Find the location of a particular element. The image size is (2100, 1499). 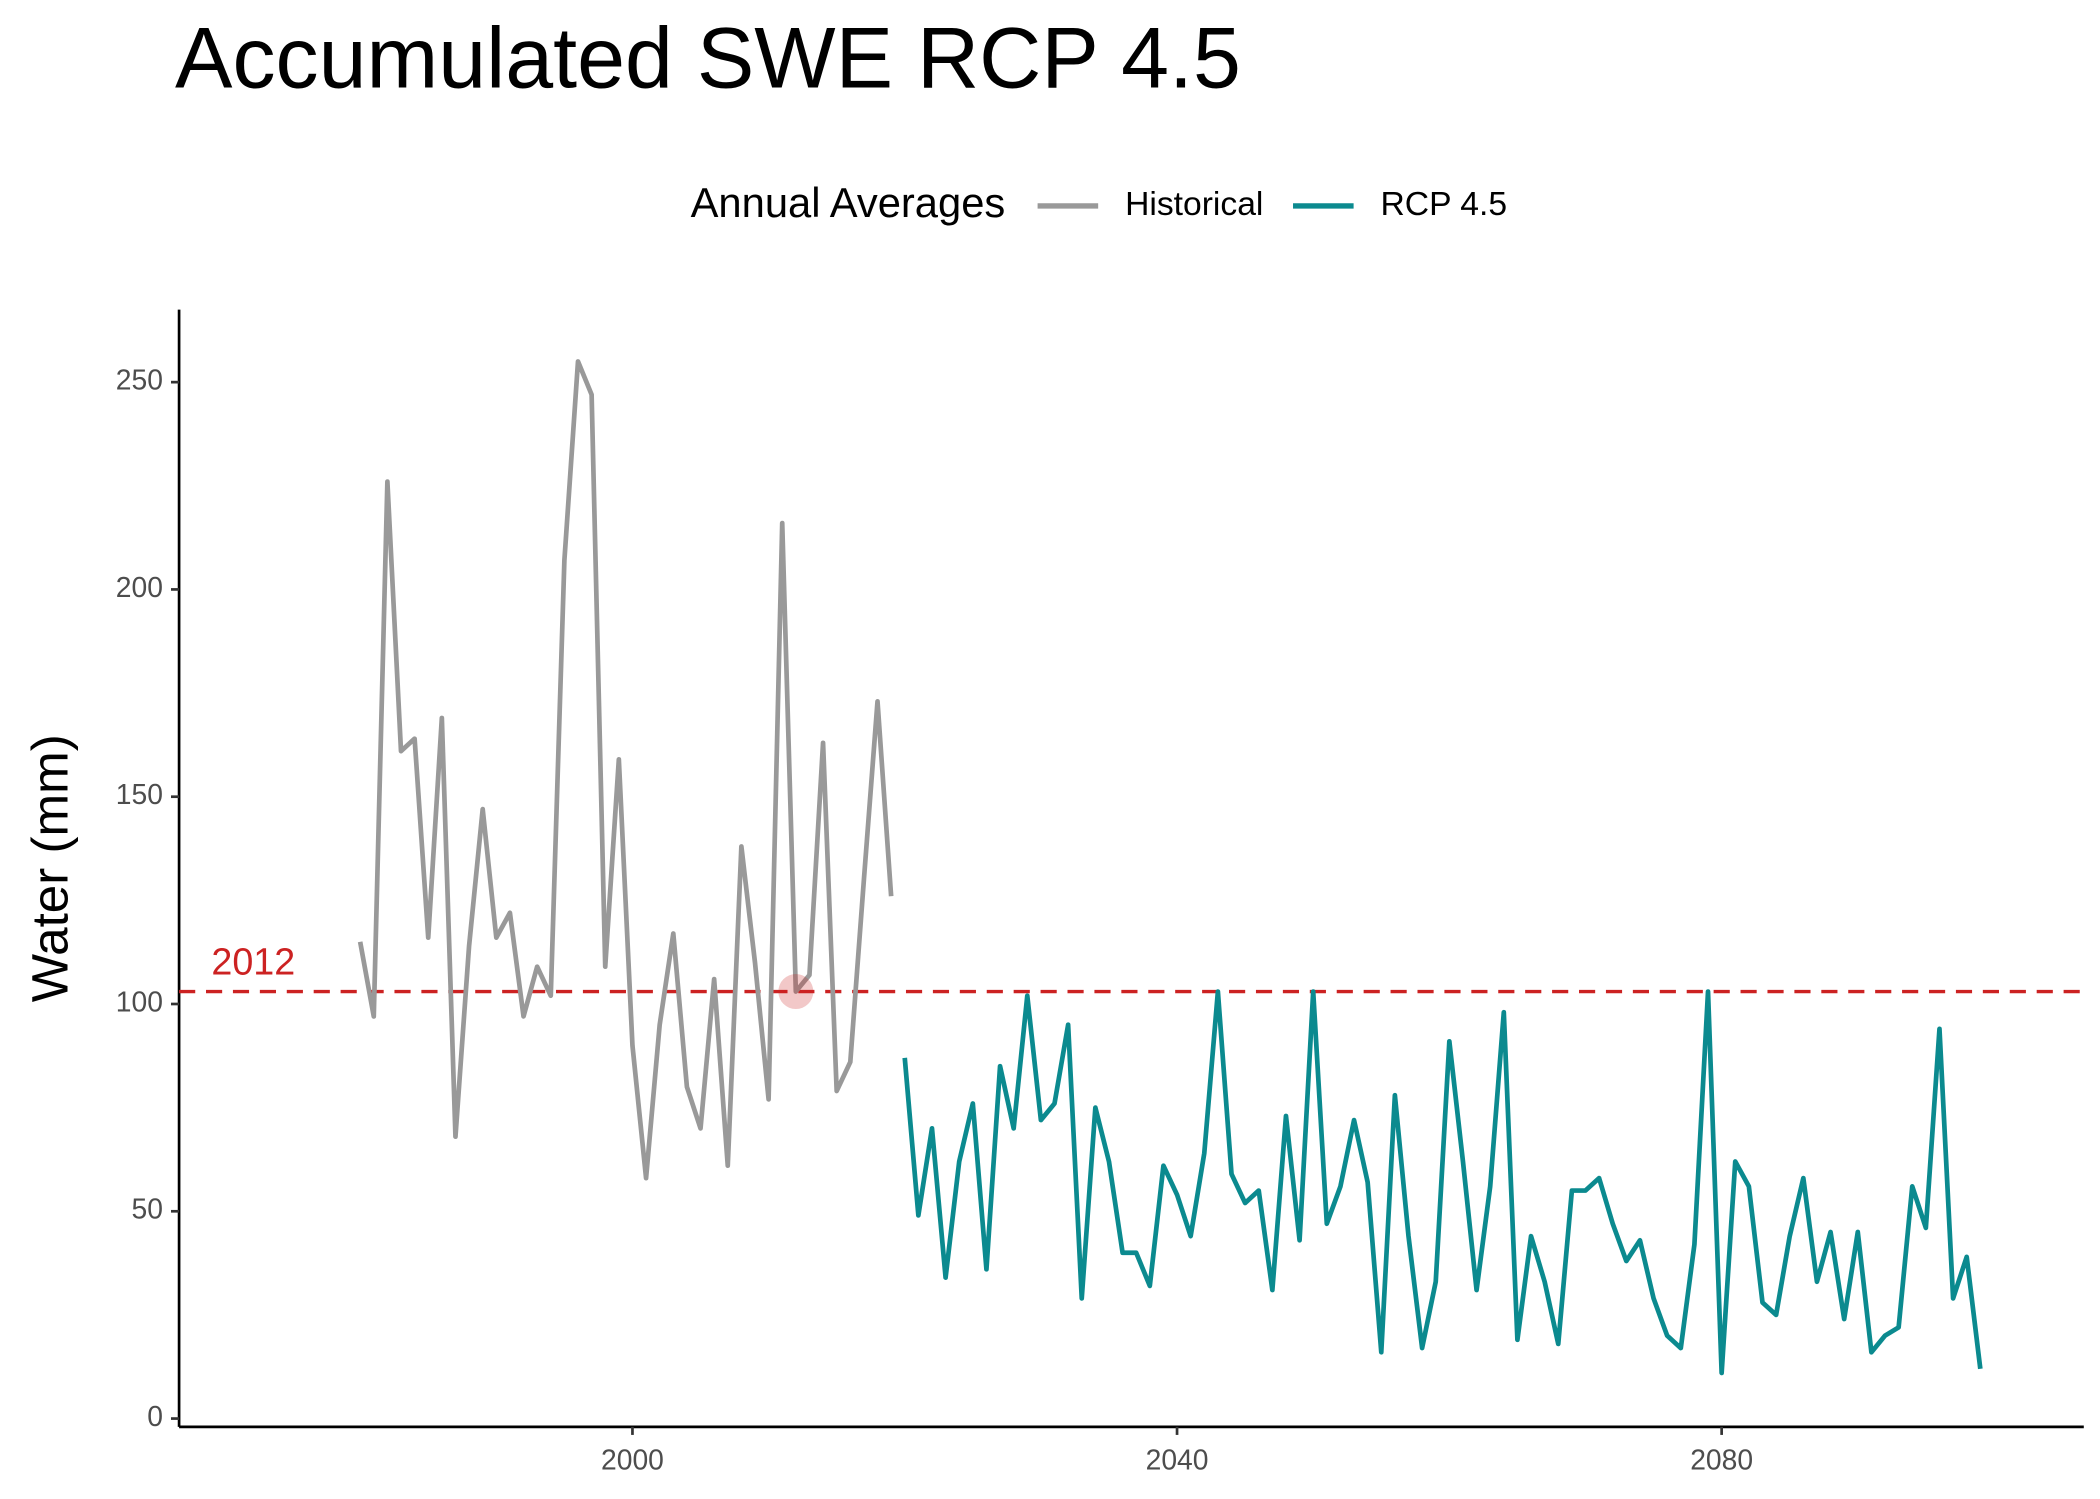

reference-label: 2012 is located at coordinates (253, 962).